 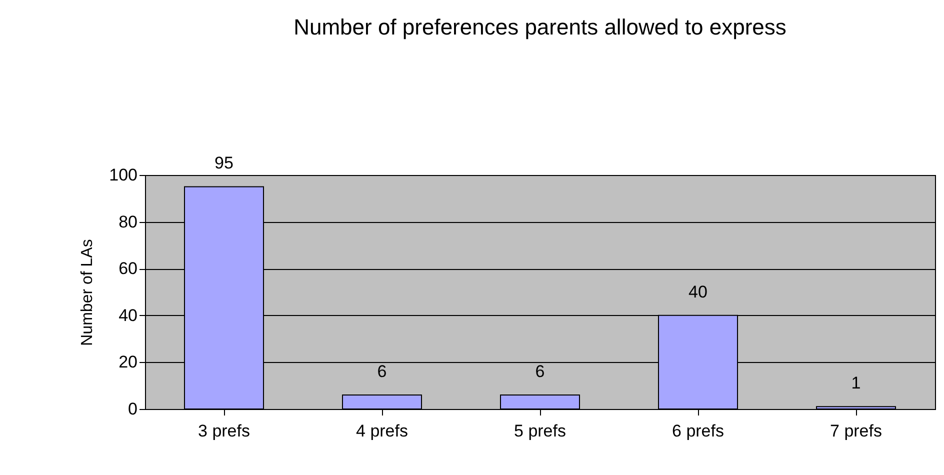 I want to click on y-tick-label: 100, so click(x=123, y=175).